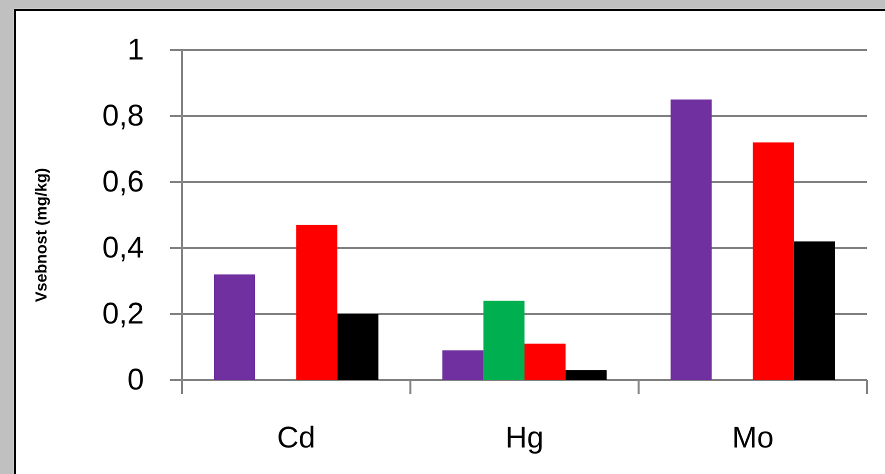 This screenshot has height=474, width=885. What do you see at coordinates (135, 380) in the screenshot?
I see `y-tick-label: 0` at bounding box center [135, 380].